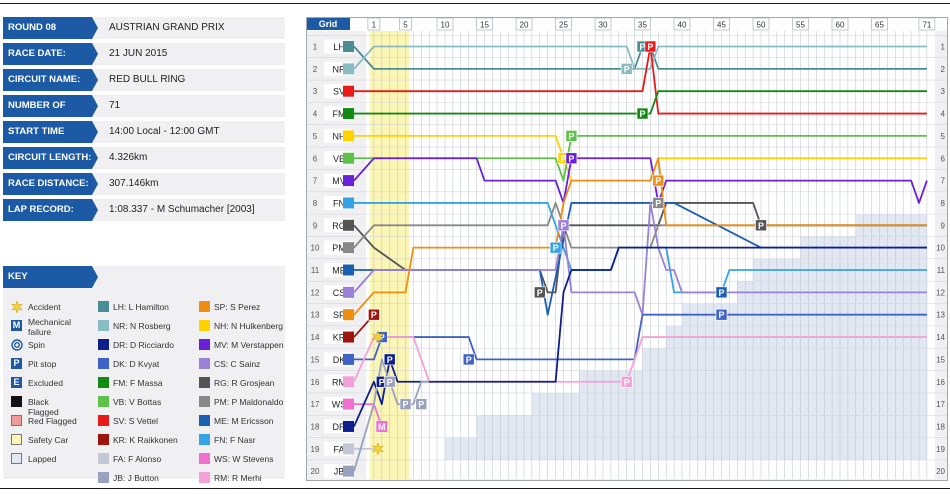 The width and height of the screenshot is (950, 495). I want to click on mechanical-failure-marker, so click(382, 426).